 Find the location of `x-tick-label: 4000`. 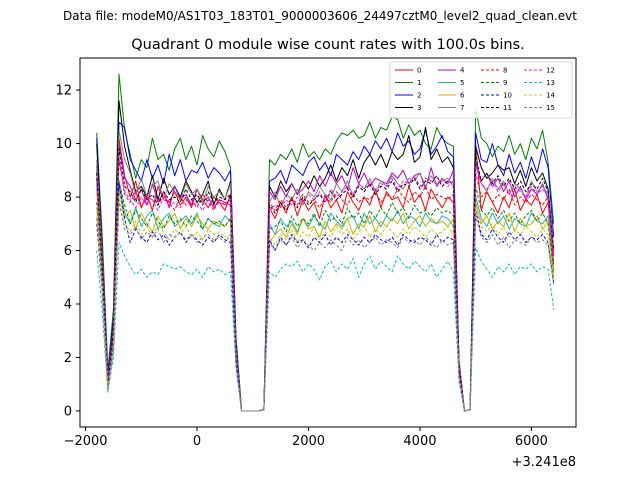

x-tick-label: 4000 is located at coordinates (419, 441).